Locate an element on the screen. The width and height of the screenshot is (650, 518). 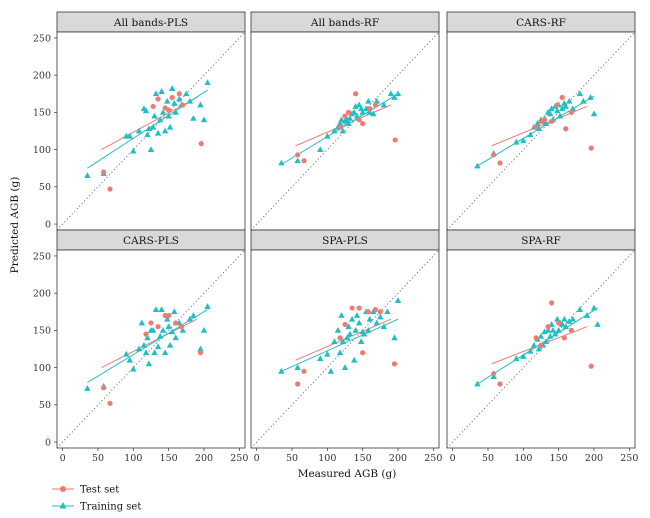
y-tick-label: 50 is located at coordinates (45, 405).